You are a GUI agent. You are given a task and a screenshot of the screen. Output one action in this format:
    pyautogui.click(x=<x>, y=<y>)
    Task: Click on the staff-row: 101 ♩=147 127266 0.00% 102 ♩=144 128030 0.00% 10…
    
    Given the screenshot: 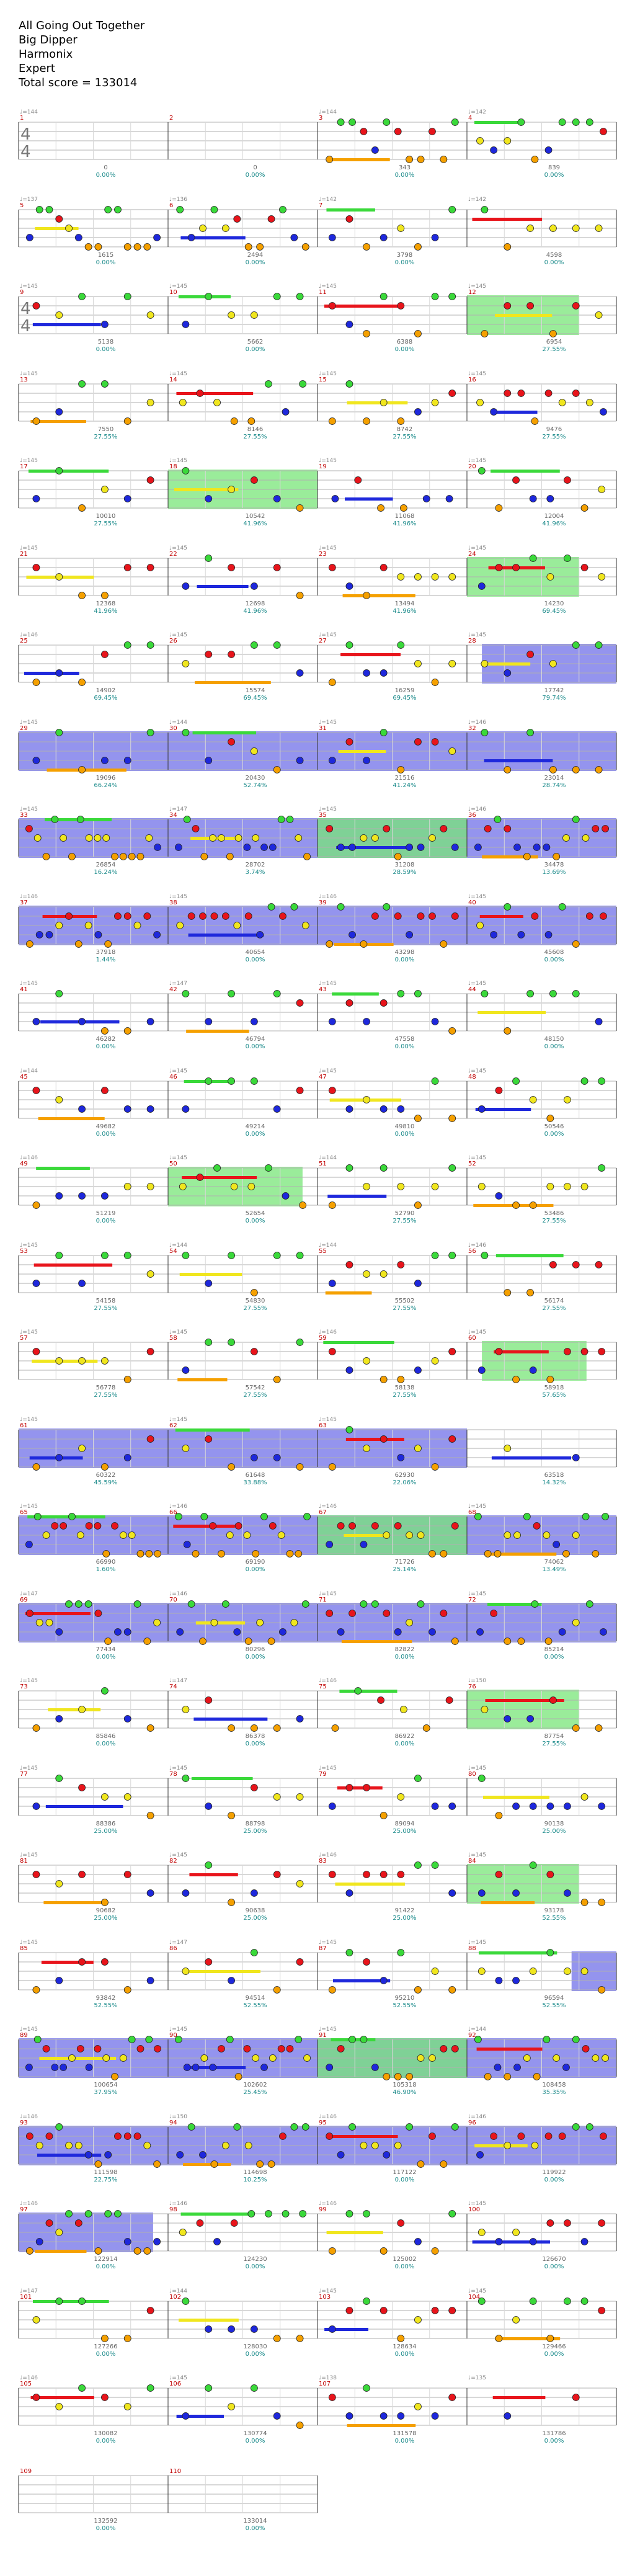 What is the action you would take?
    pyautogui.click(x=317, y=2334)
    